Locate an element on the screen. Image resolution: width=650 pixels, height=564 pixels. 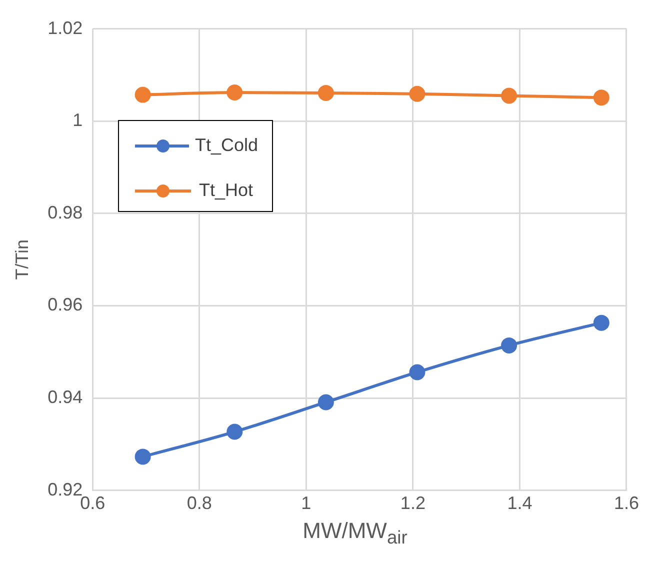
y-tick-label: 1 is located at coordinates (77, 120).